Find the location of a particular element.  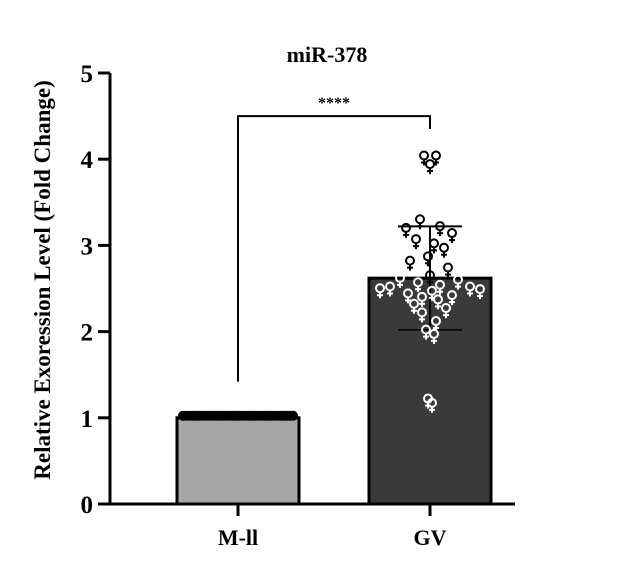

y-tick-label: 4 is located at coordinates (87, 160).